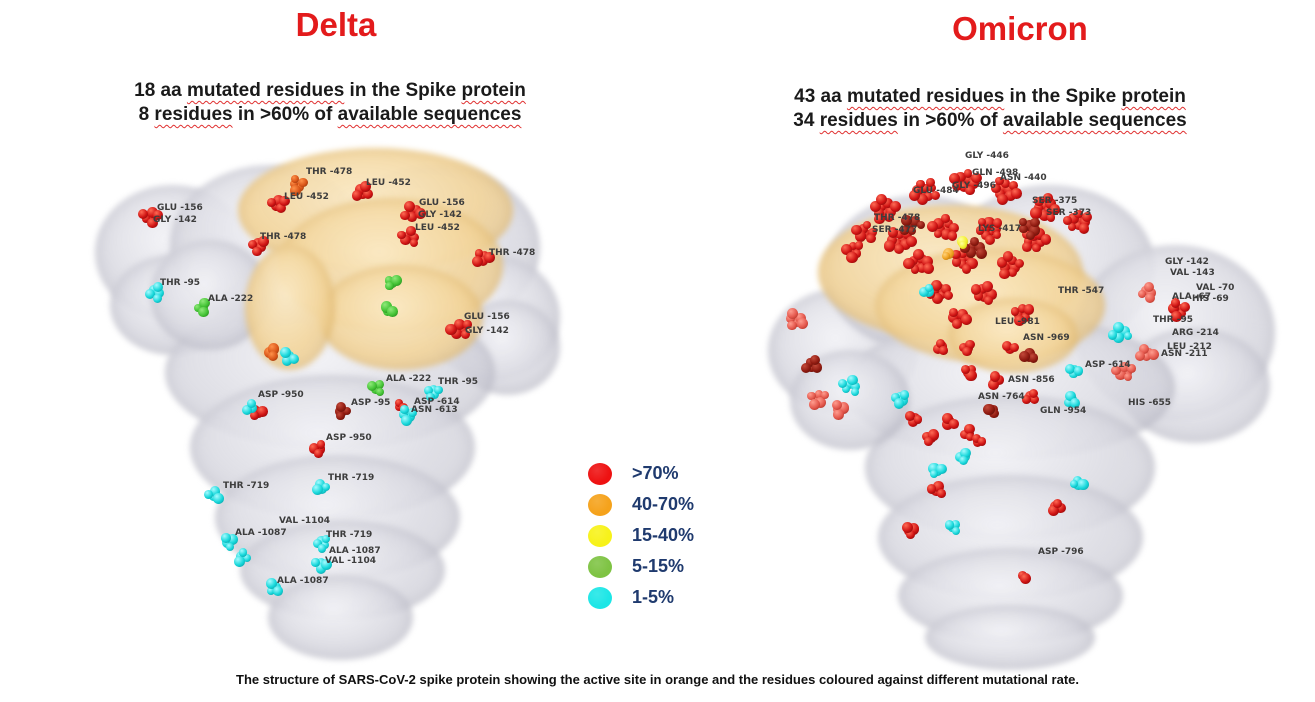  I want to click on residue-label: VAL -143, so click(1192, 273).